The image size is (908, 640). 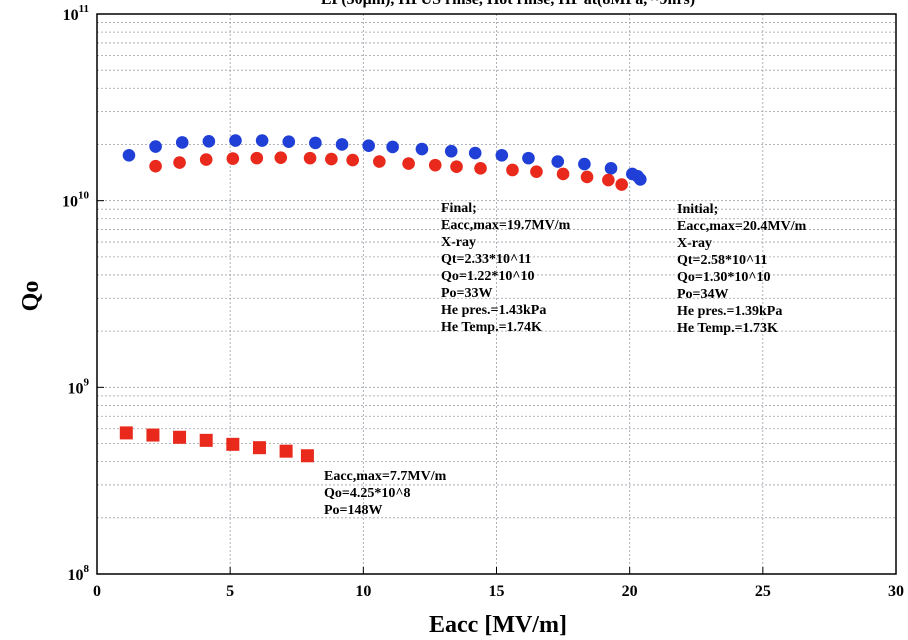 What do you see at coordinates (493, 310) in the screenshot?
I see `annotation-line: He pres.=1.43kPa` at bounding box center [493, 310].